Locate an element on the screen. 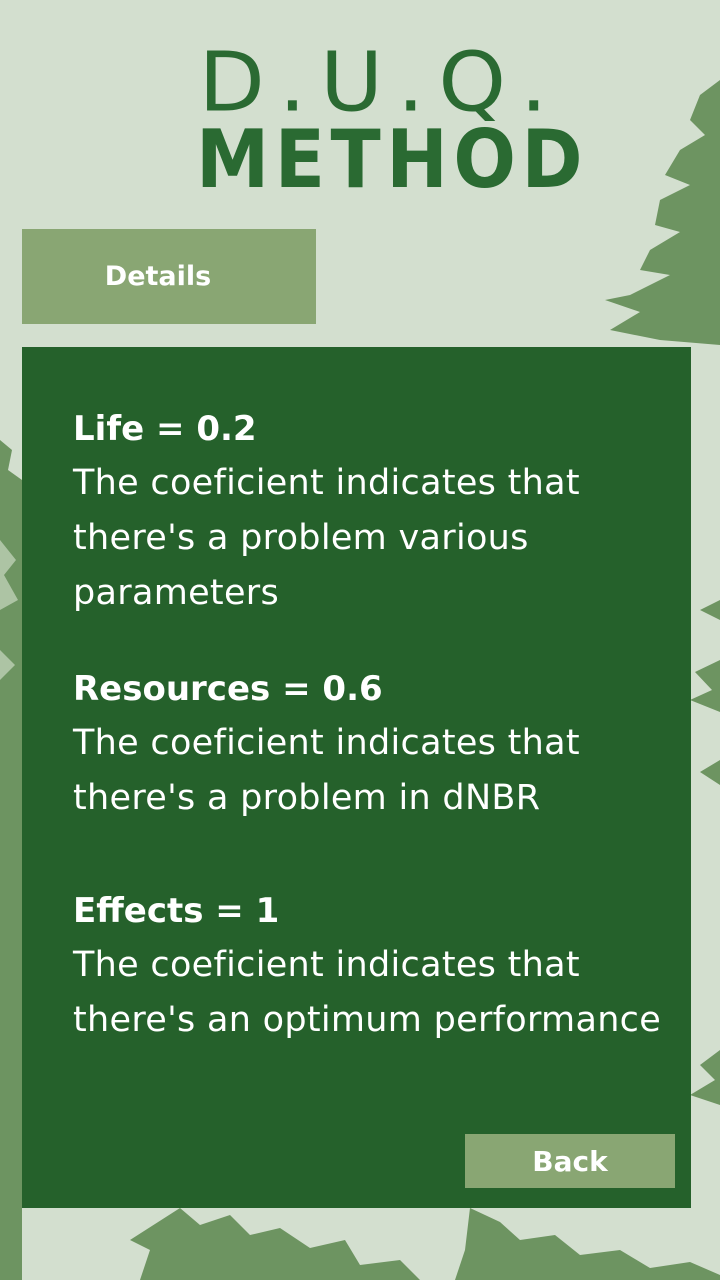 The height and width of the screenshot is (1280, 720). tree-left is located at coordinates (11, 860).